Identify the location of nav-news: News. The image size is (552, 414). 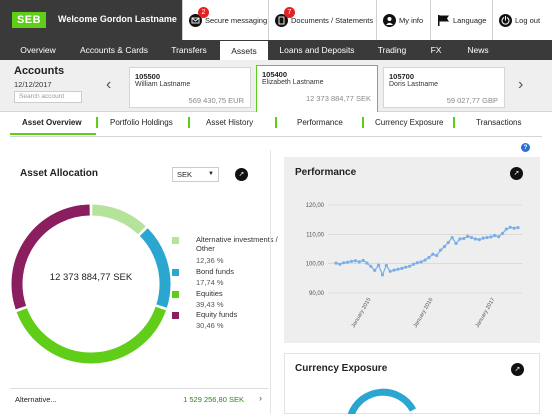
(478, 50).